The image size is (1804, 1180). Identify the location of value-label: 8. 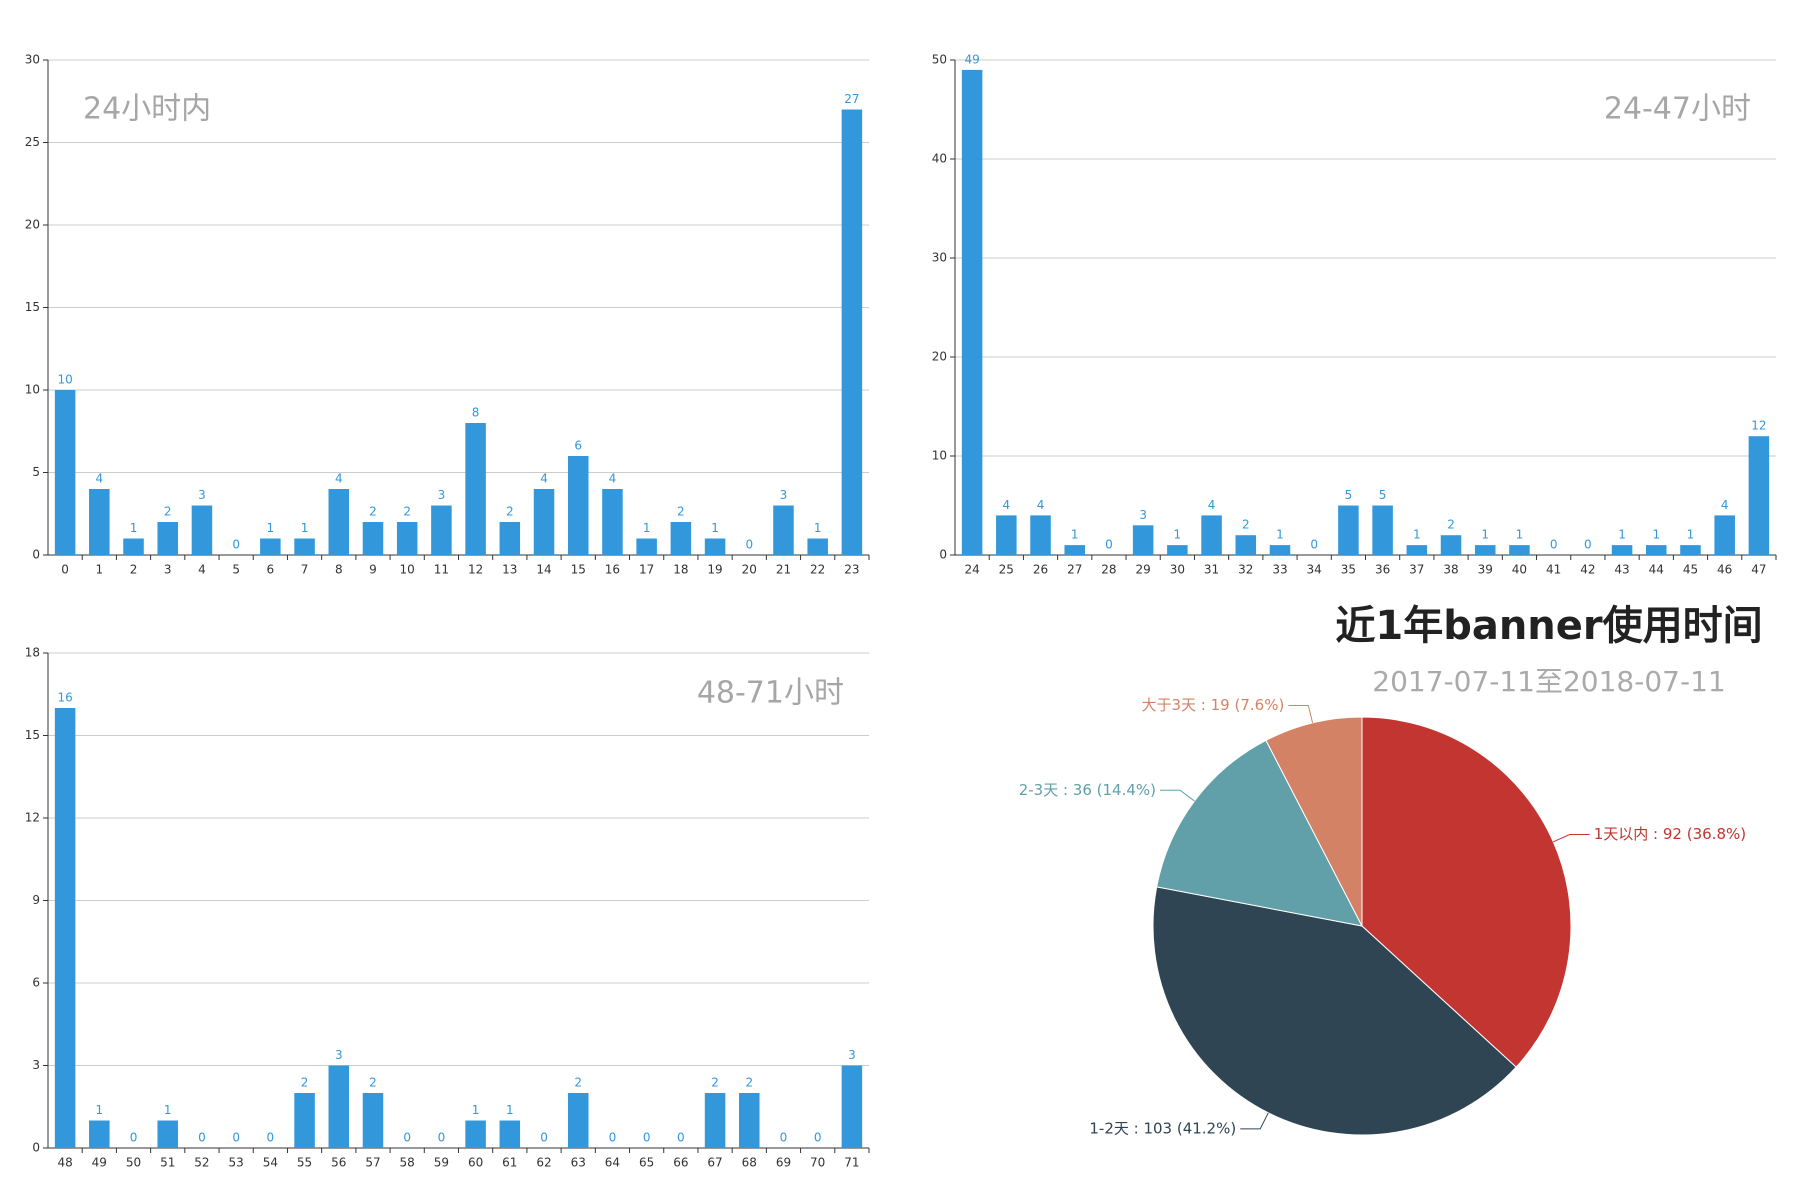
(476, 413).